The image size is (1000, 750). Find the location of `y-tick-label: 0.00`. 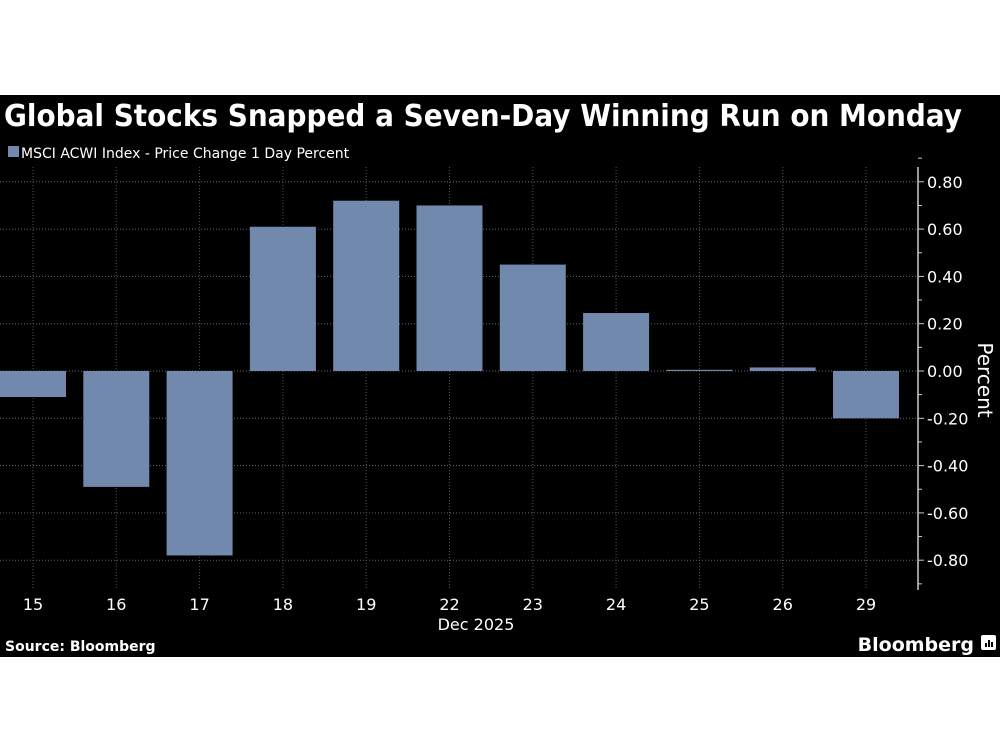

y-tick-label: 0.00 is located at coordinates (945, 371).